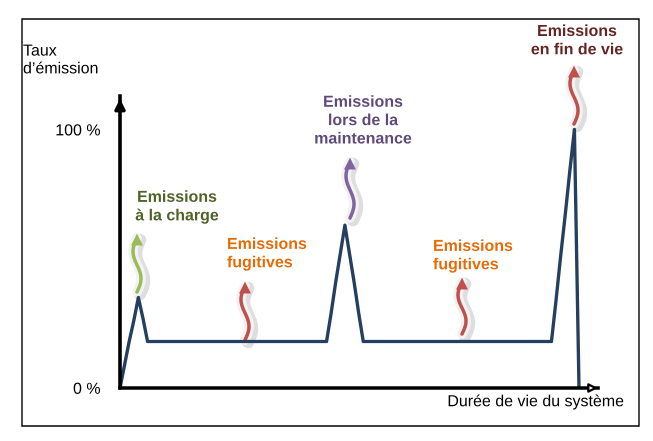 The image size is (653, 441). Describe the element at coordinates (536, 402) in the screenshot. I see `x-axis-title: Durée de vie du système` at that location.